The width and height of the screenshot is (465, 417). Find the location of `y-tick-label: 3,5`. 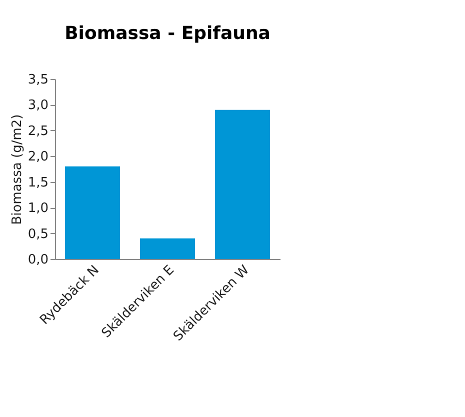

y-tick-label: 3,5 is located at coordinates (38, 80).